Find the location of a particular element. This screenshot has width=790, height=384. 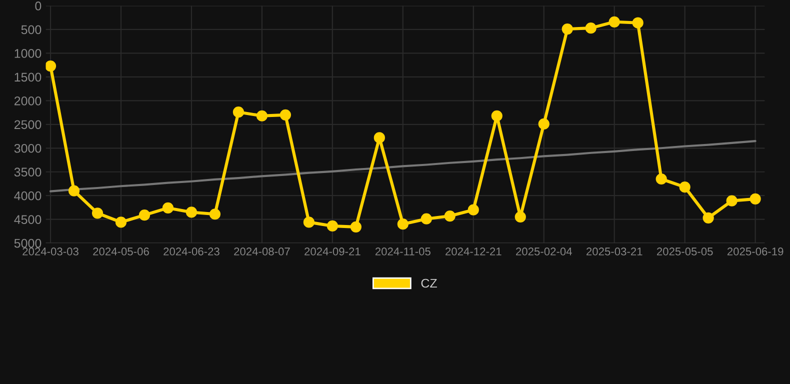

x-tick-label: 2024-03-03 is located at coordinates (50, 252).